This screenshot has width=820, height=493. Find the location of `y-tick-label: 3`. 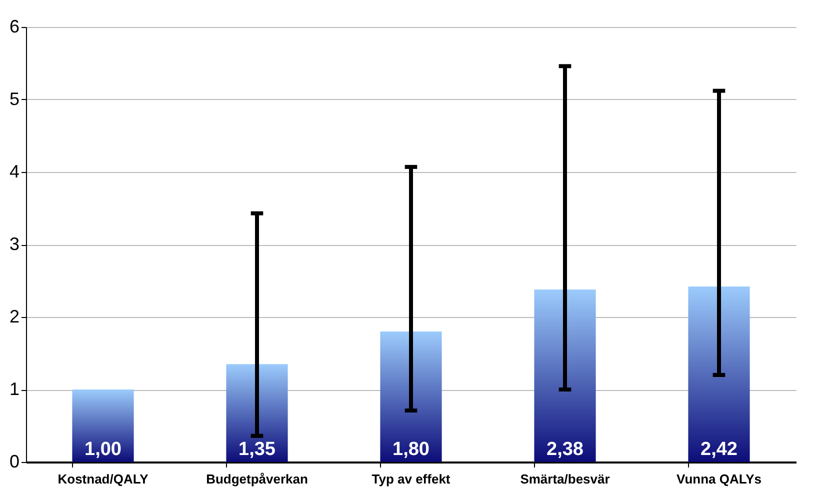

y-tick-label: 3 is located at coordinates (14, 244).